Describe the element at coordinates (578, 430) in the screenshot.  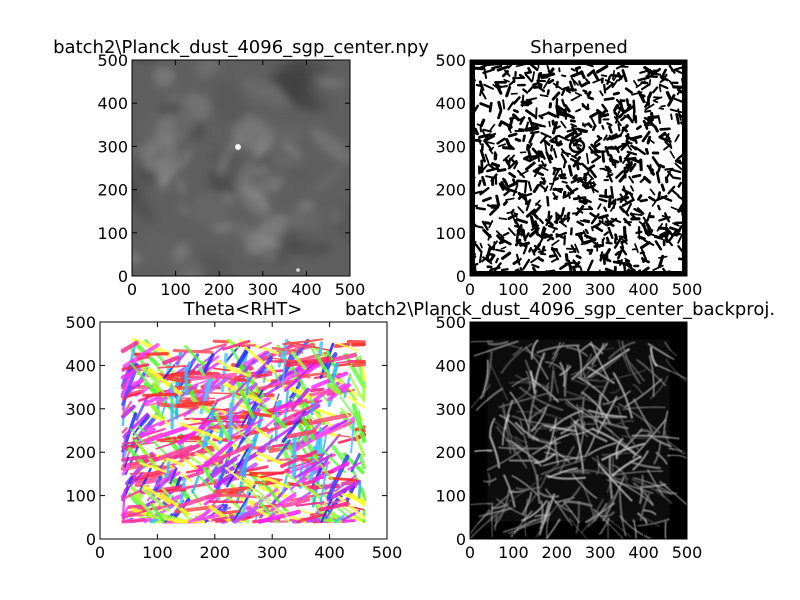
I see `axes-frame` at that location.